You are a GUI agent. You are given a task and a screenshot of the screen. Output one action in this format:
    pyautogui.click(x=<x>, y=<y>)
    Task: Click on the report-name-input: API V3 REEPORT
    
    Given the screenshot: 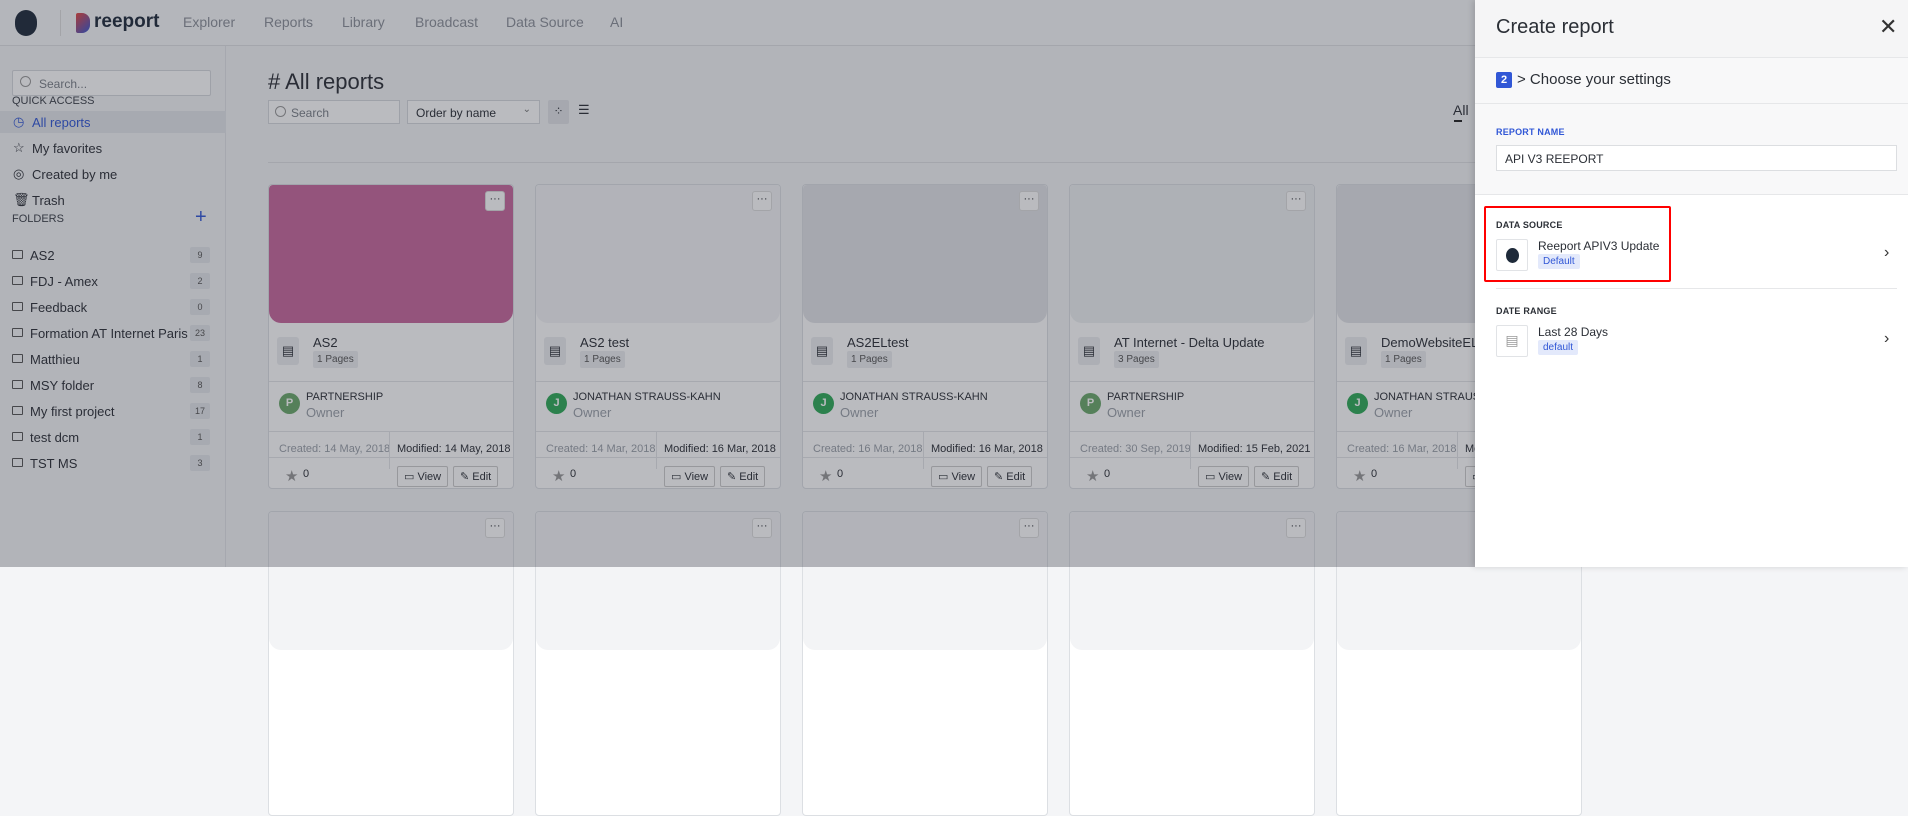 What is the action you would take?
    pyautogui.click(x=1696, y=158)
    